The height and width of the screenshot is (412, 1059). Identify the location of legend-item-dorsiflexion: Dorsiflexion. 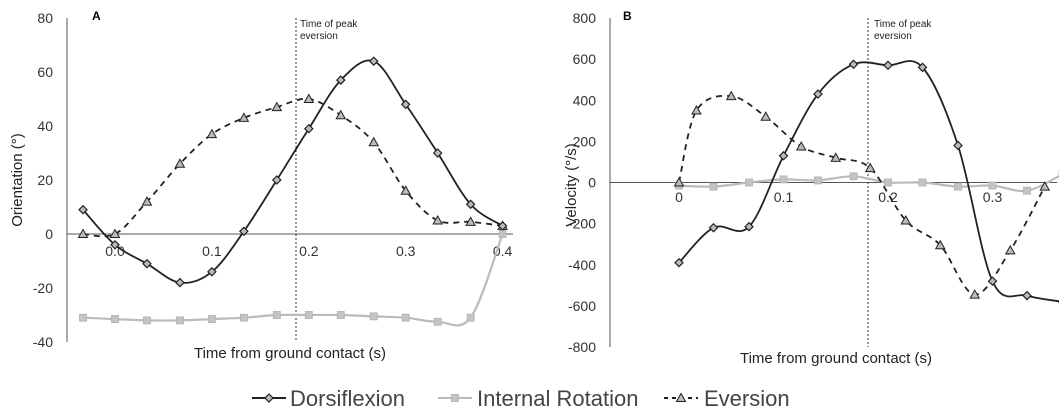
(328, 398).